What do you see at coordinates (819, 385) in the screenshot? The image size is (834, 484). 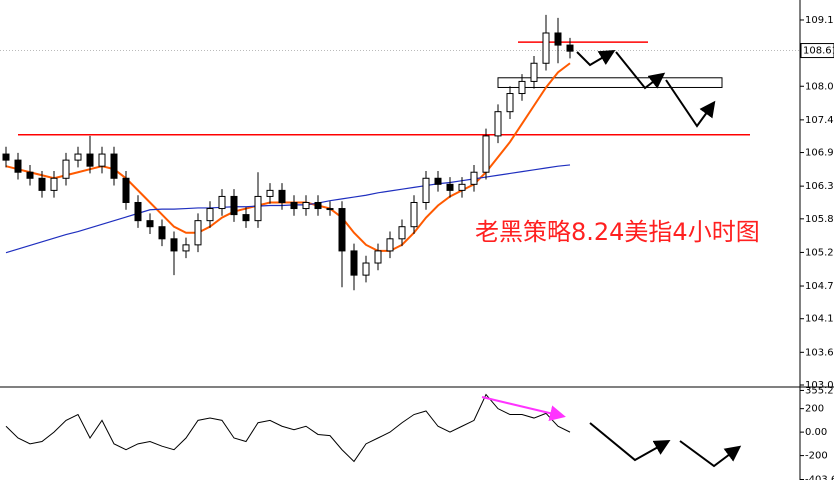 I see `y-tick-label: 103.085` at bounding box center [819, 385].